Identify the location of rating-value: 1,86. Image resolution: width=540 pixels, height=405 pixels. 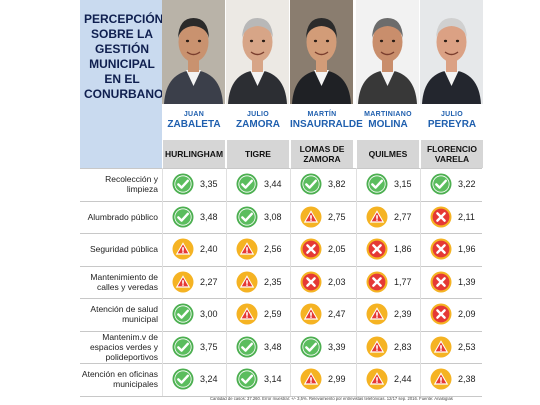
(403, 249).